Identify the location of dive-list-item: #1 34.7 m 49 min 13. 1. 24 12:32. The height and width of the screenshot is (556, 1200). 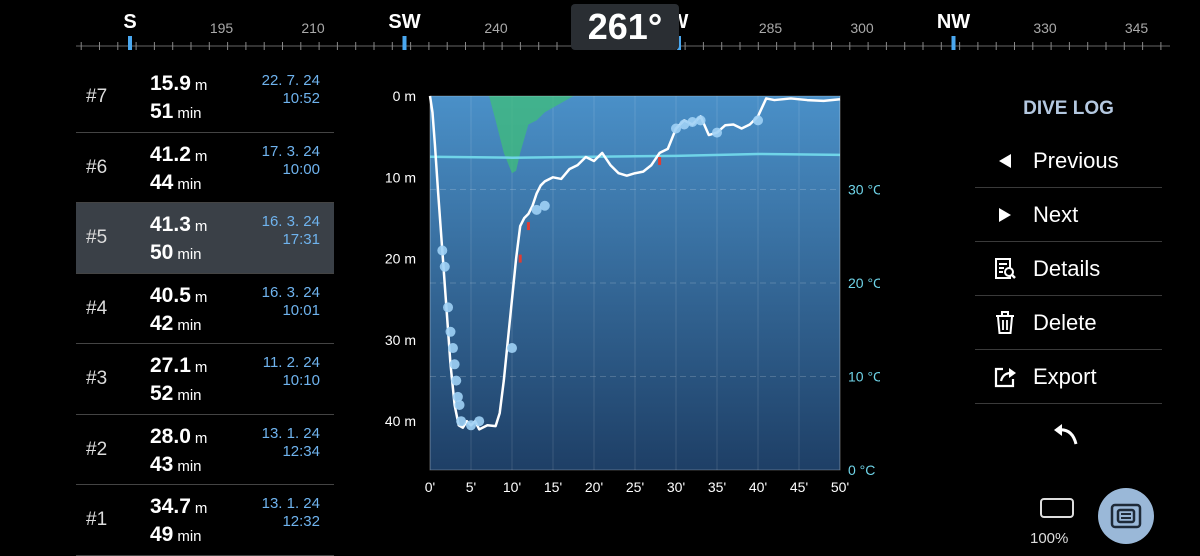
(205, 520).